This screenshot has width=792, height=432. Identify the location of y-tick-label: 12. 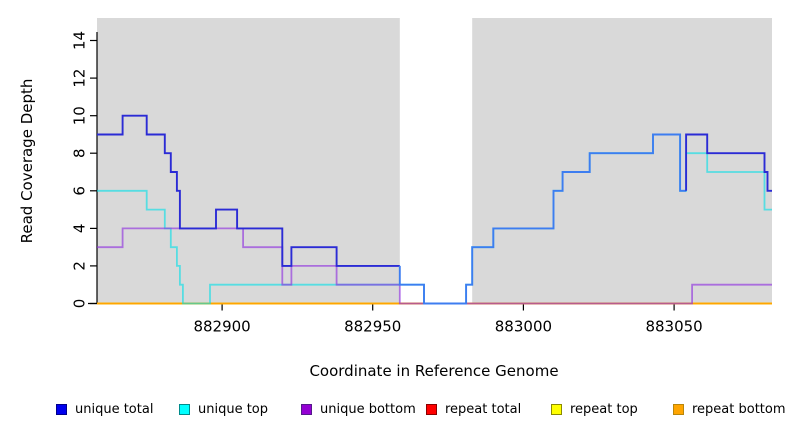
(80, 78).